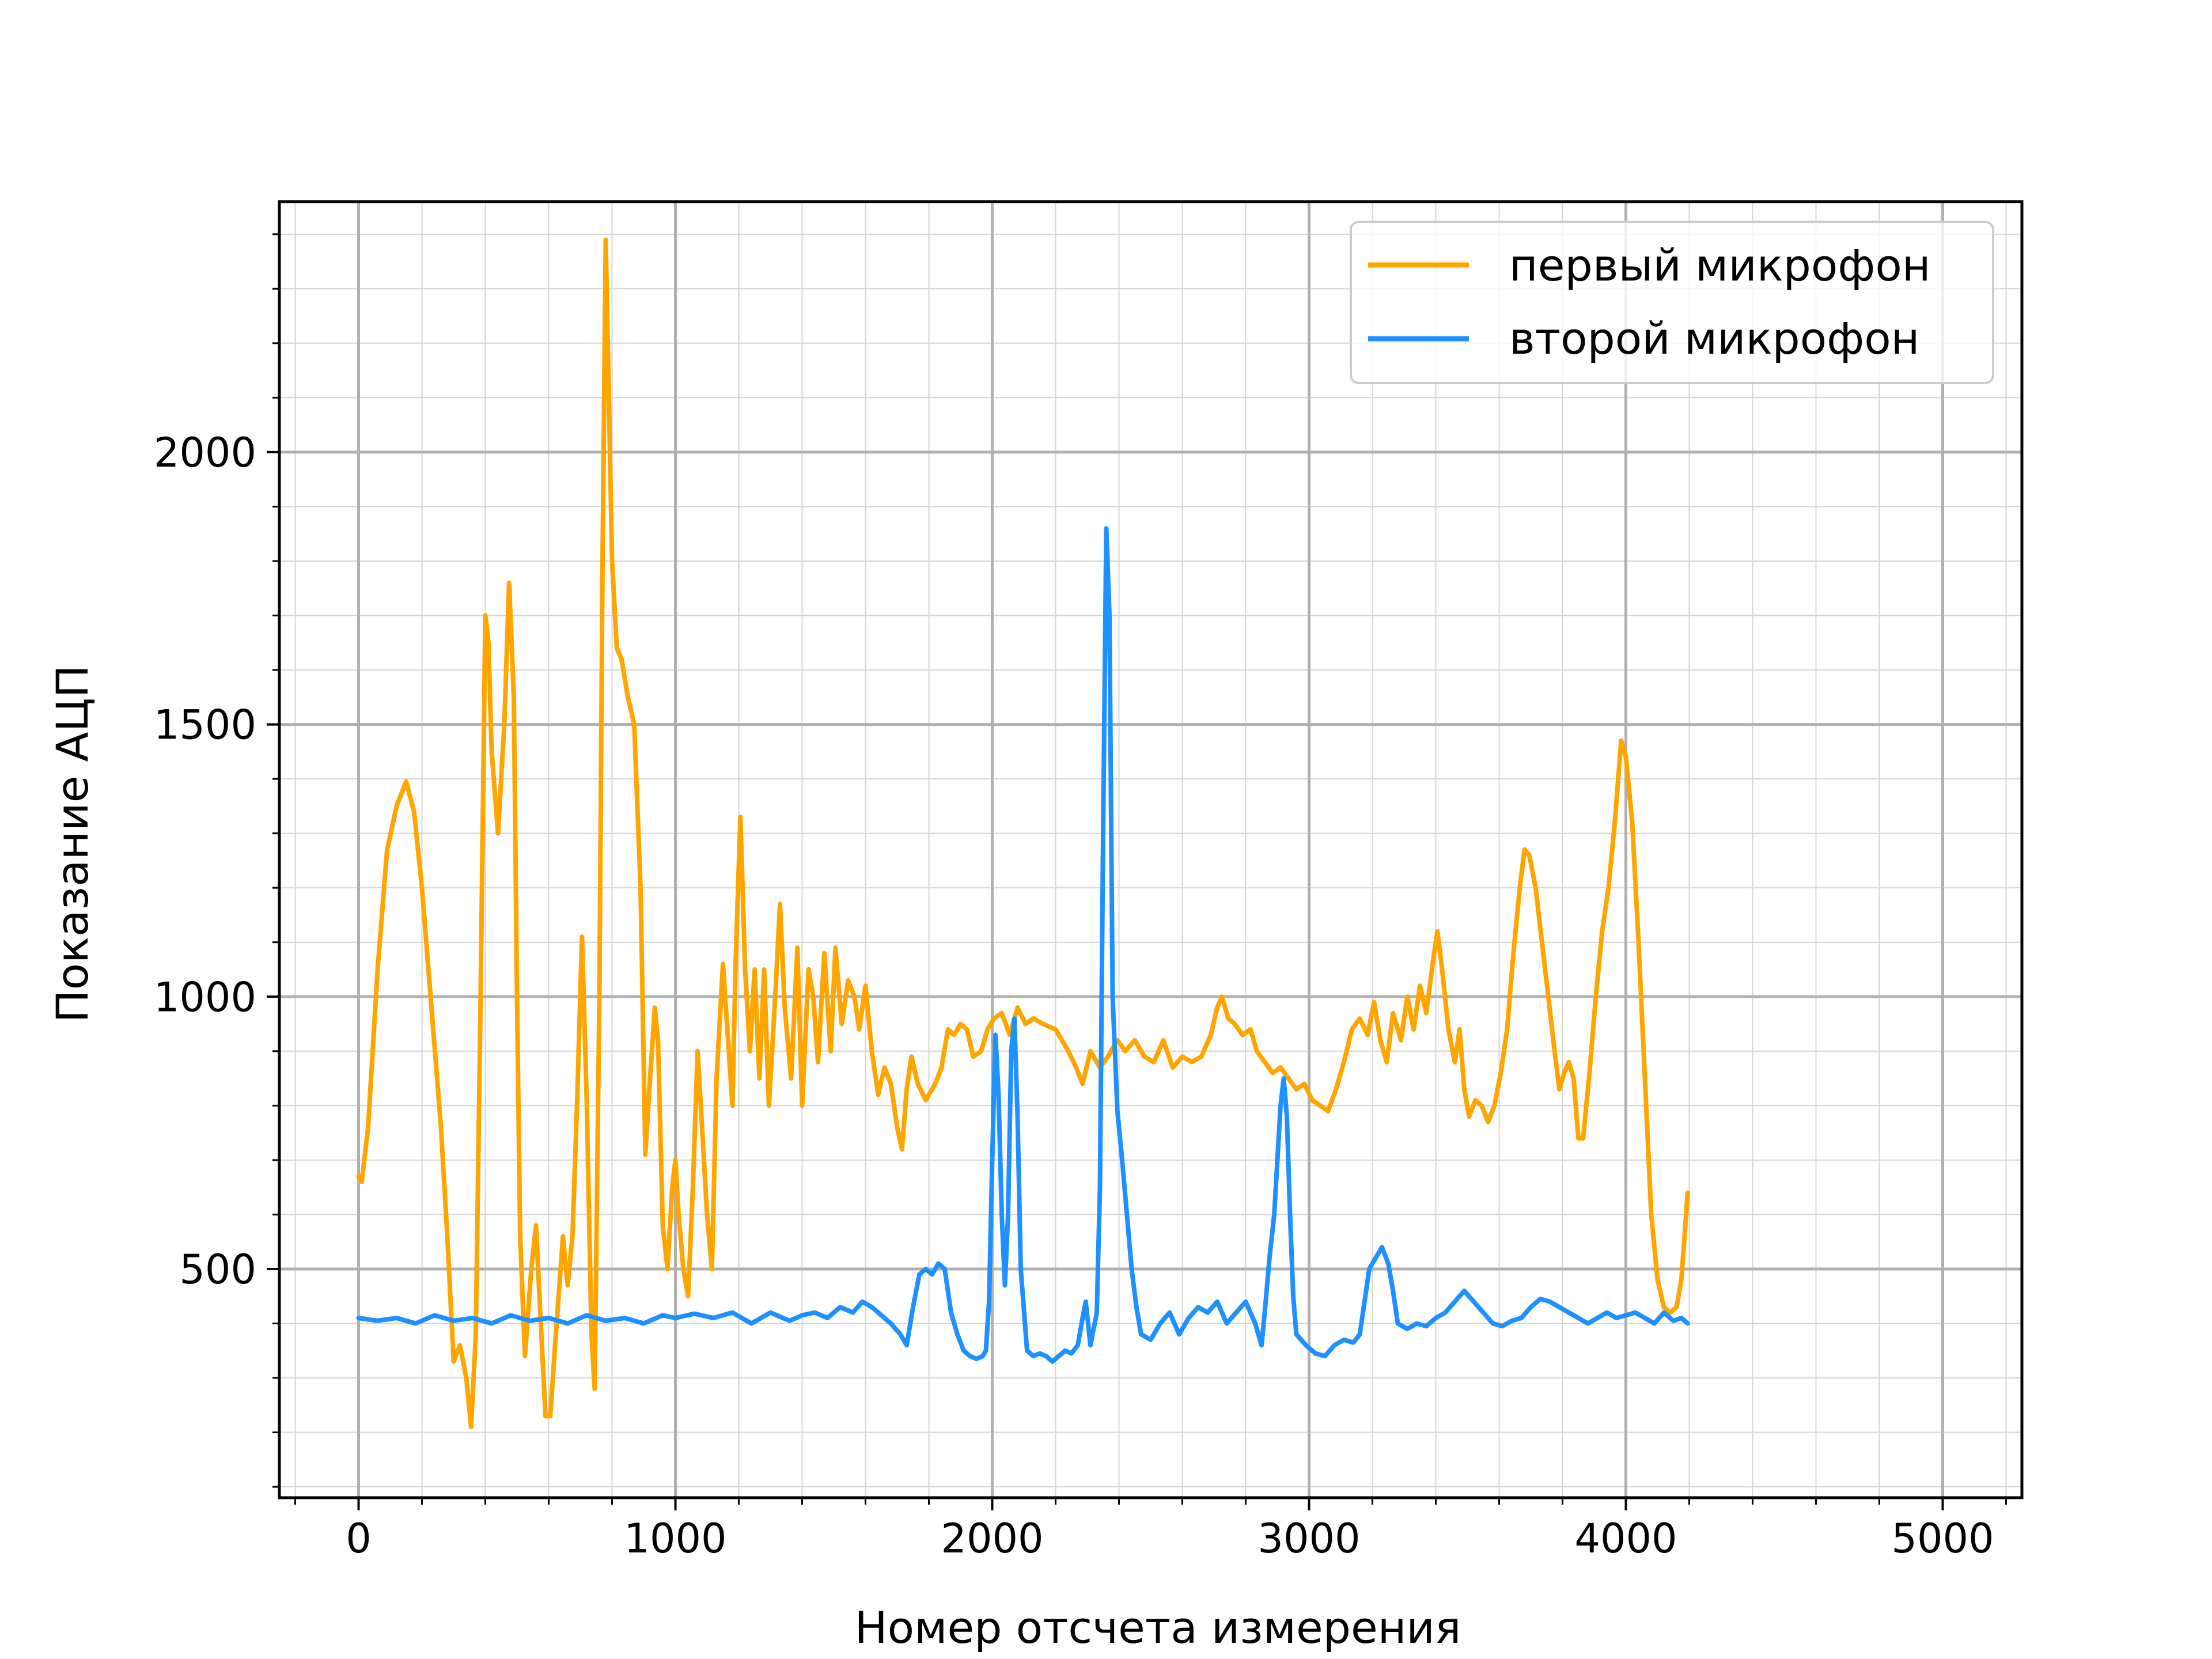  Describe the element at coordinates (217, 1269) in the screenshot. I see `y-tick-label: 500` at that location.